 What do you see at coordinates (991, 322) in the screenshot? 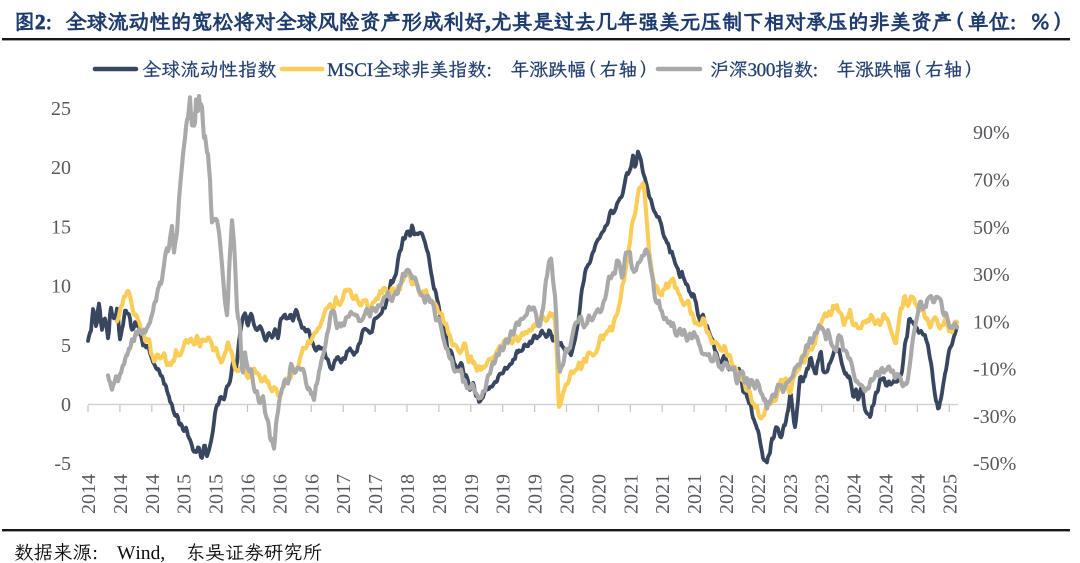
I see `svg-text: 10%` at bounding box center [991, 322].